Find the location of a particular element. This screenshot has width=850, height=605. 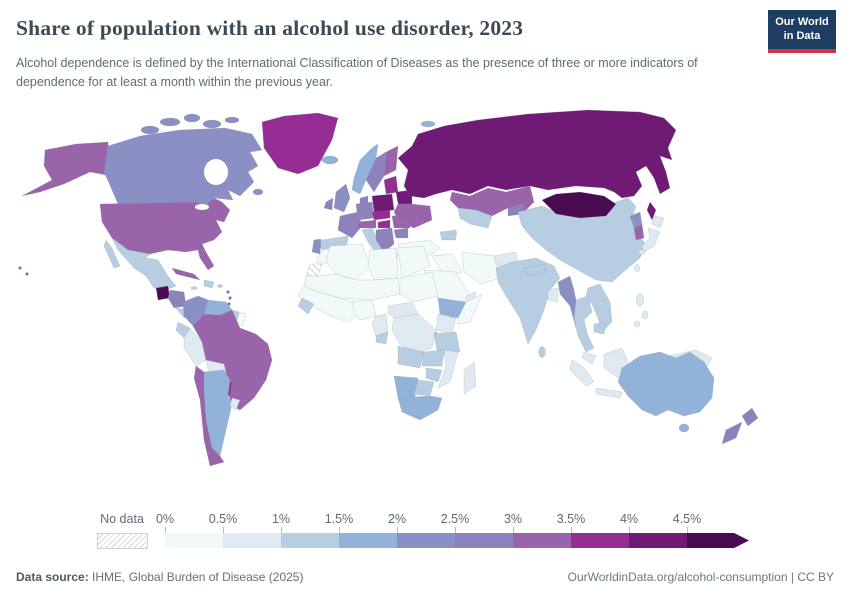

country-nigeria is located at coordinates (364, 310).